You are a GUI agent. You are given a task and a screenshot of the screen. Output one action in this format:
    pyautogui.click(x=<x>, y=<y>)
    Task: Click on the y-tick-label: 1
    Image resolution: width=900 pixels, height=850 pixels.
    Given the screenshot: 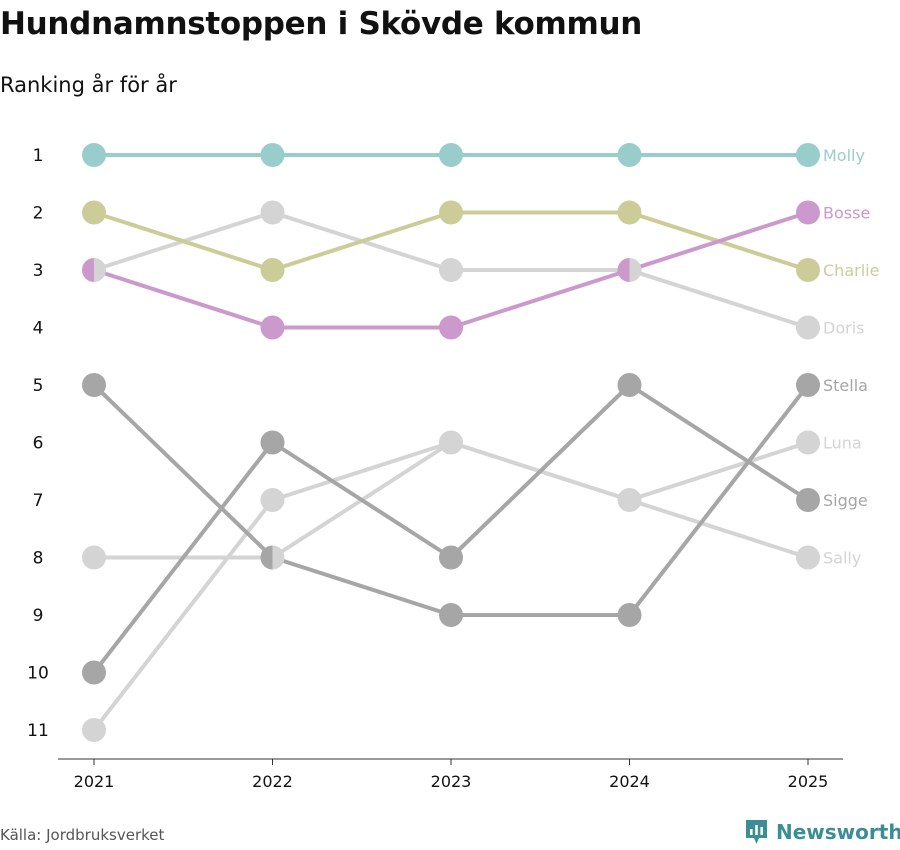 What is the action you would take?
    pyautogui.click(x=38, y=156)
    